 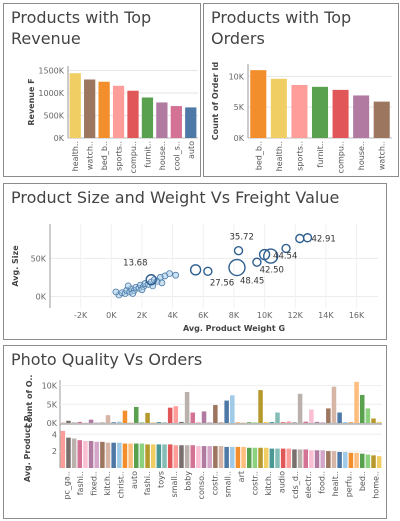 I want to click on x-tick-label: 6K, so click(x=203, y=315).